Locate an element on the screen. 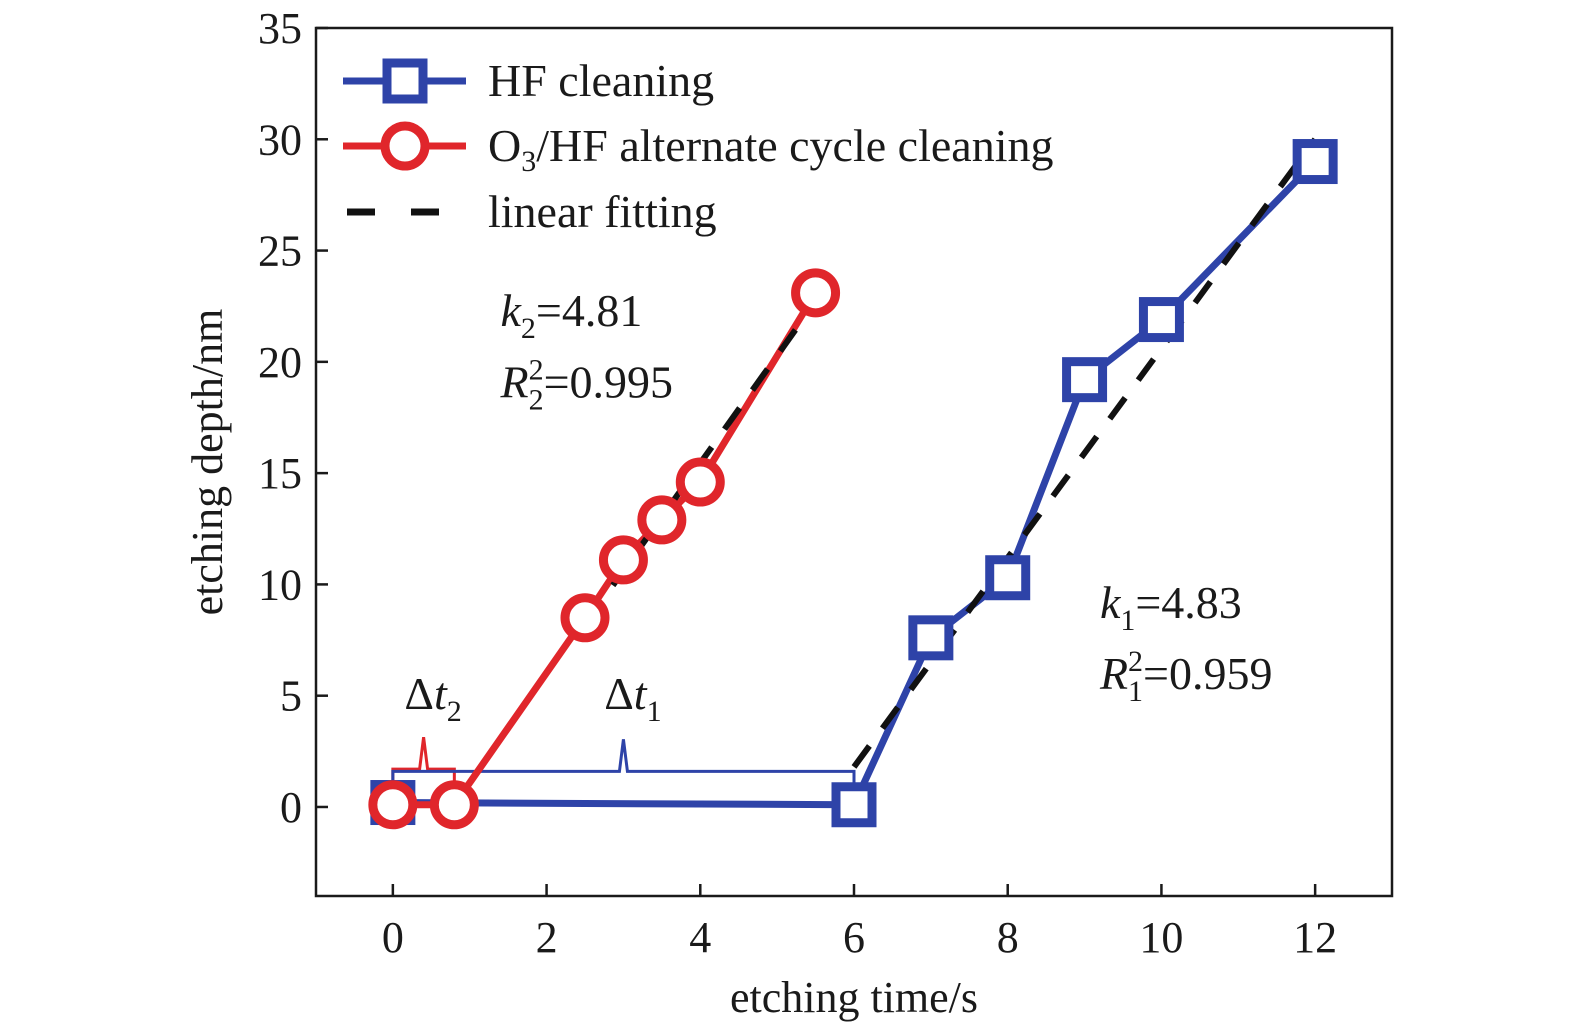 This screenshot has width=1575, height=1035. x-tick-label: 4 is located at coordinates (700, 937).